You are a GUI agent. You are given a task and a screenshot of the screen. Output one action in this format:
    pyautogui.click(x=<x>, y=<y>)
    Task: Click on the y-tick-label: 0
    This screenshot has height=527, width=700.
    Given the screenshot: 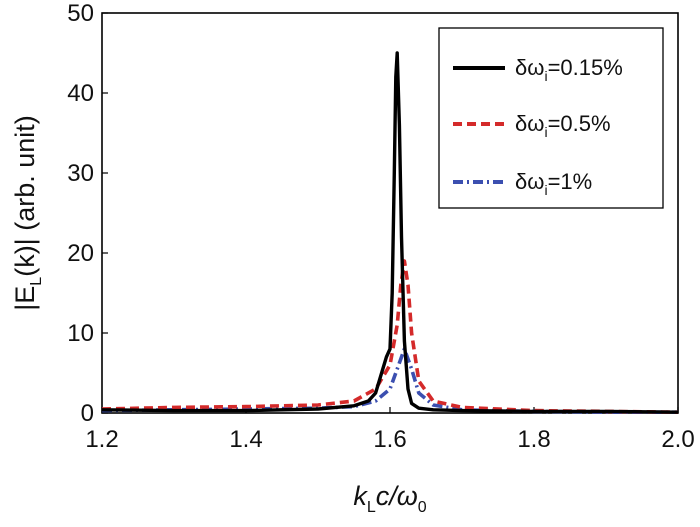 What is the action you would take?
    pyautogui.click(x=87, y=413)
    